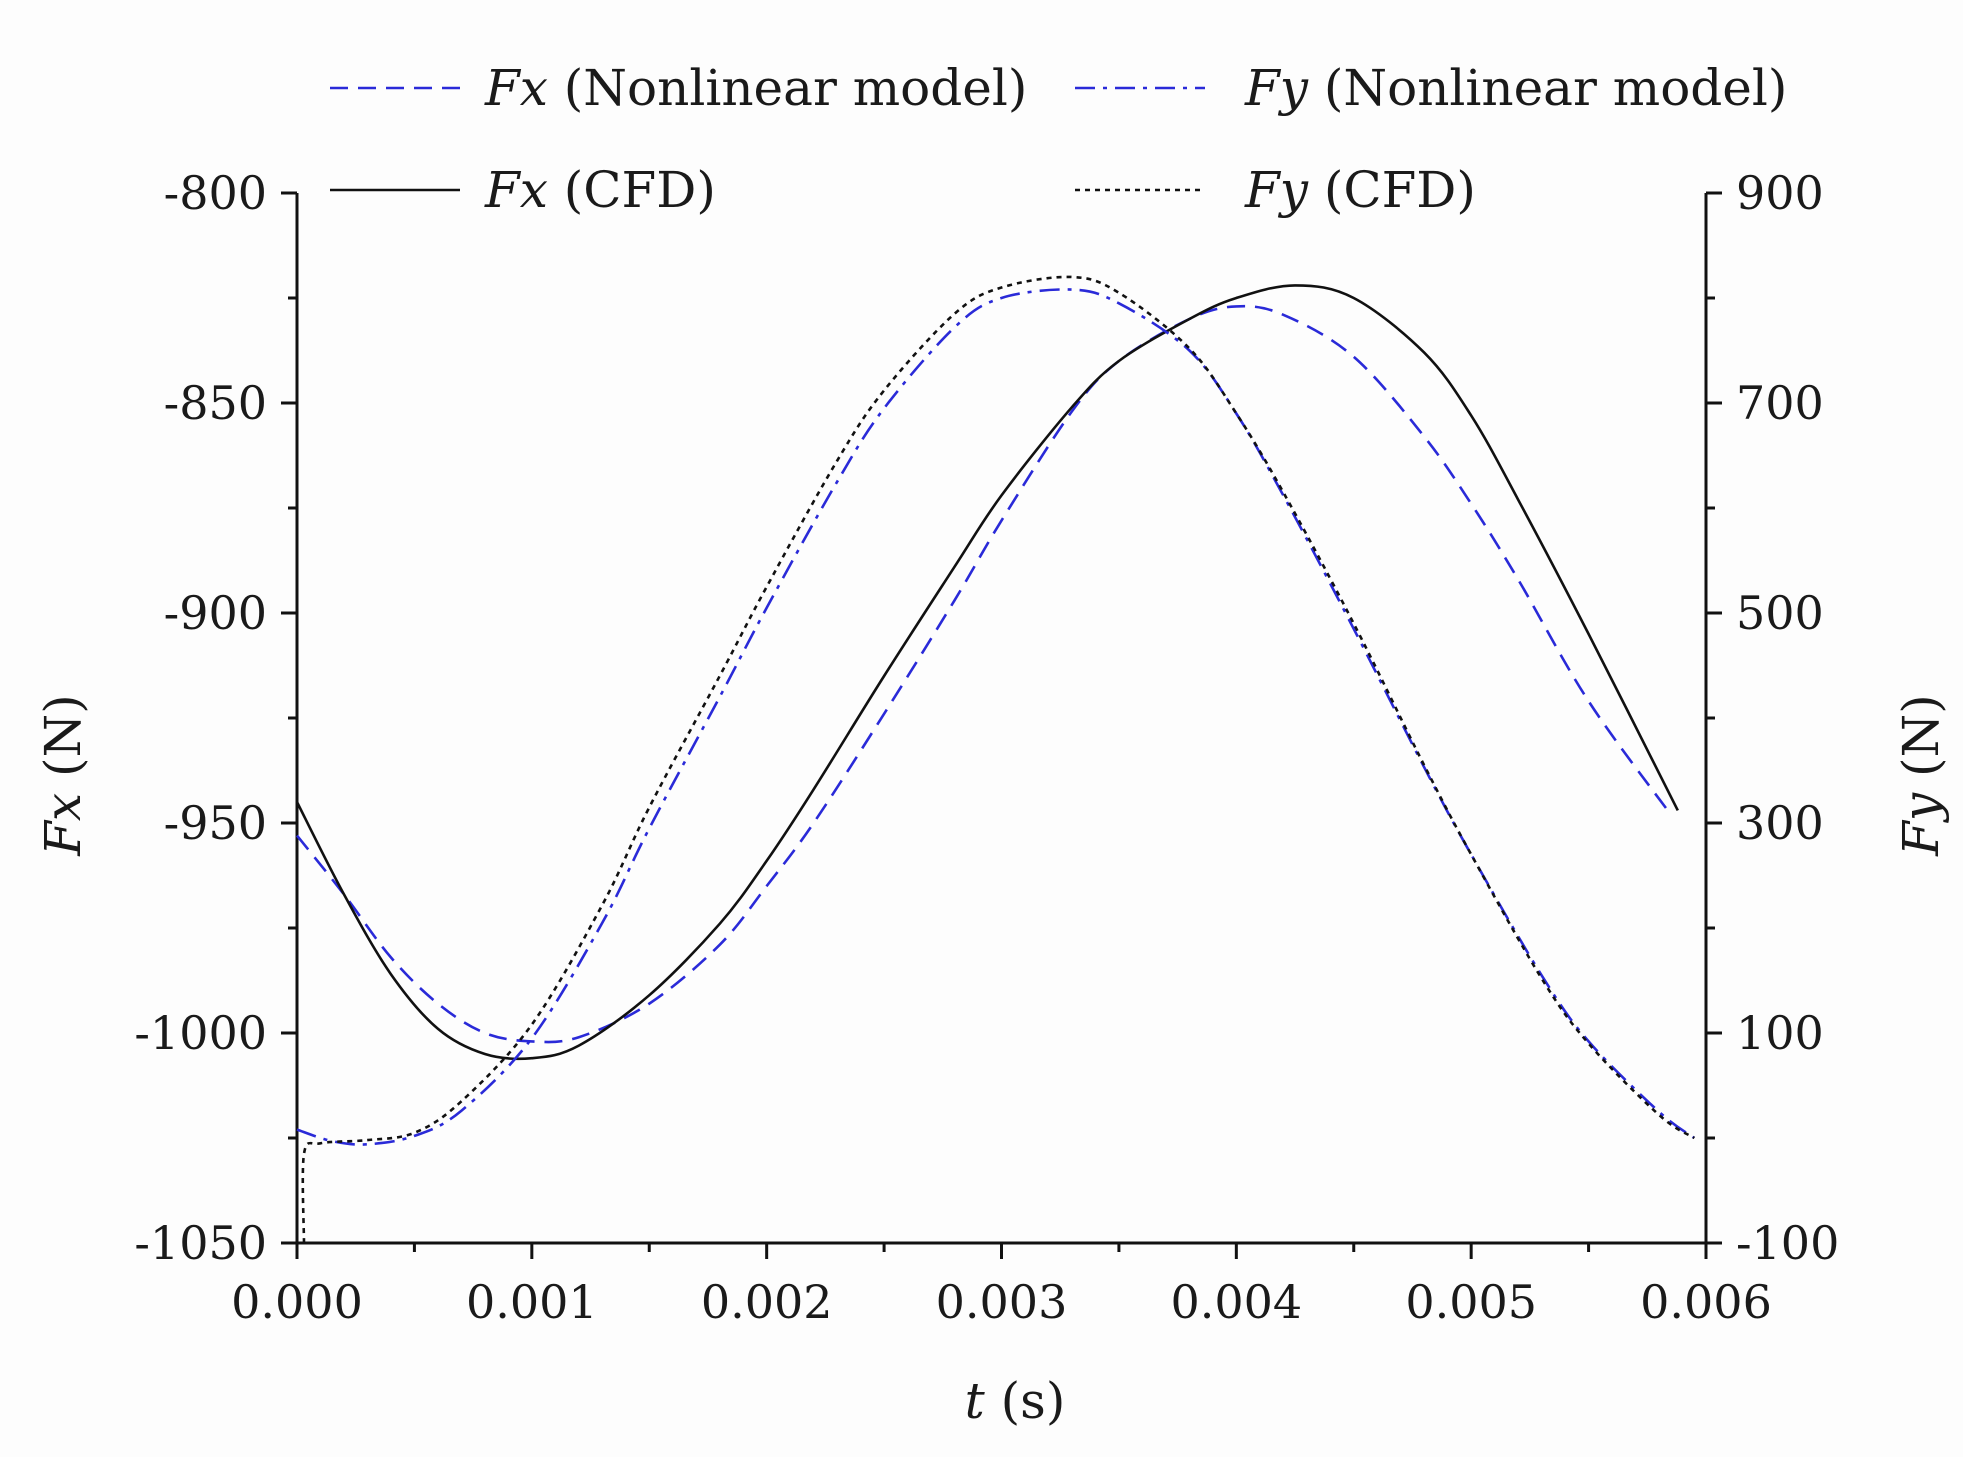 The width and height of the screenshot is (1963, 1457). What do you see at coordinates (215, 613) in the screenshot?
I see `y-left-tick-label: -900` at bounding box center [215, 613].